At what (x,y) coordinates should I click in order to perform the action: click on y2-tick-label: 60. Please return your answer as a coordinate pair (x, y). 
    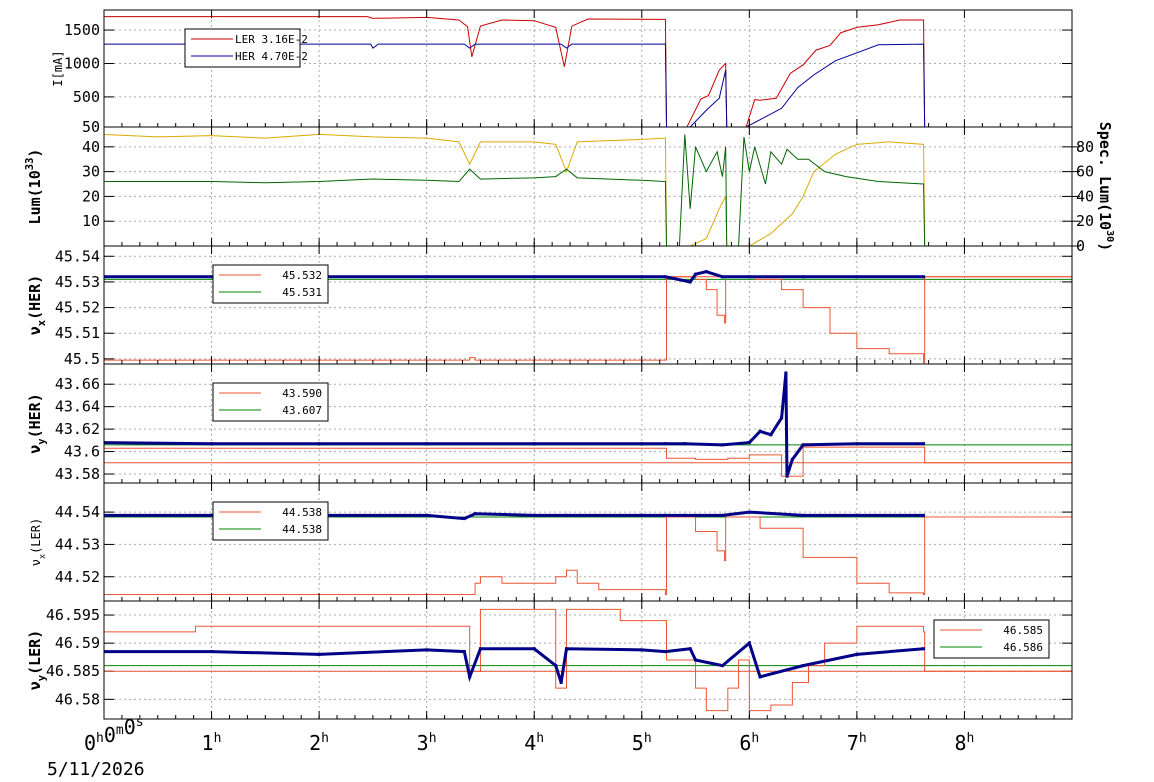
    Looking at the image, I should click on (1085, 172).